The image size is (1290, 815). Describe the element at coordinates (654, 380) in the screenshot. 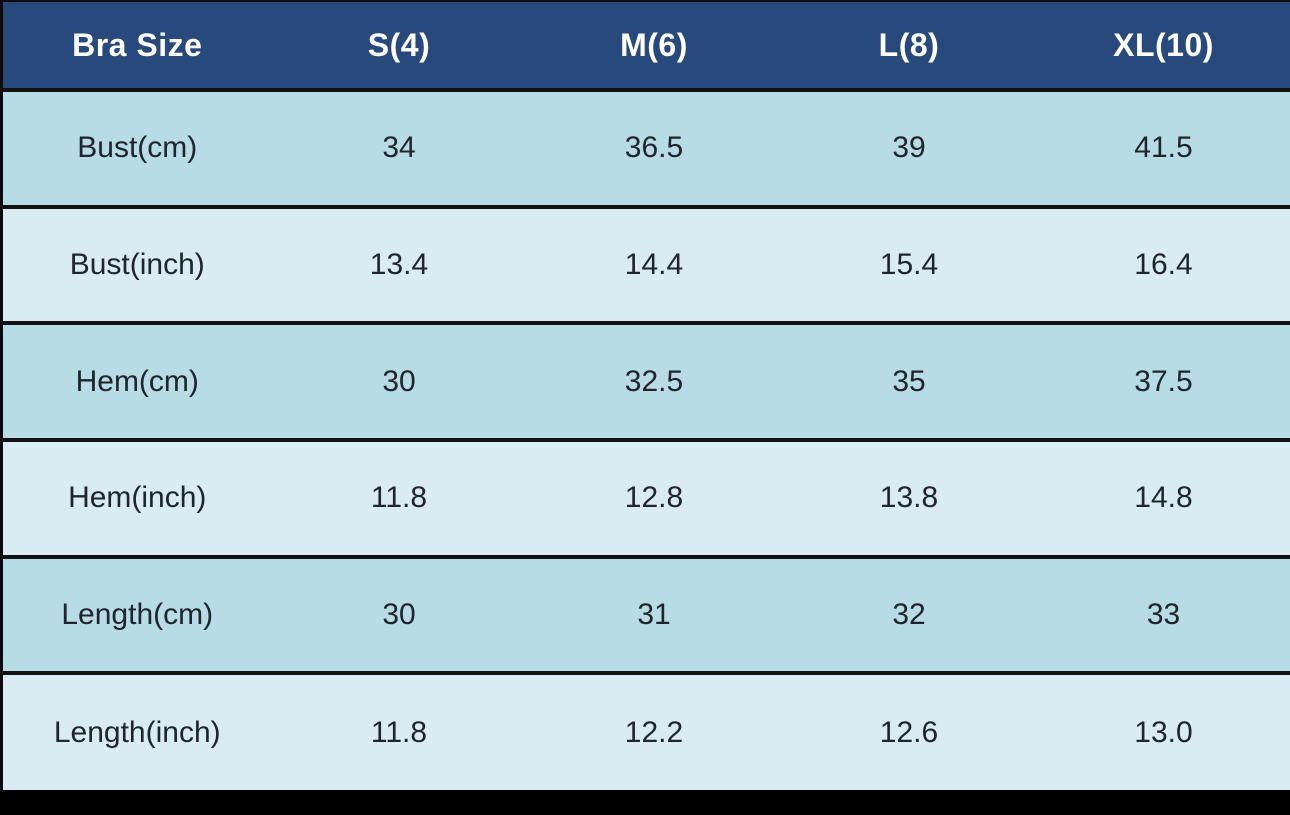

I see `table-cell: 32.5` at that location.